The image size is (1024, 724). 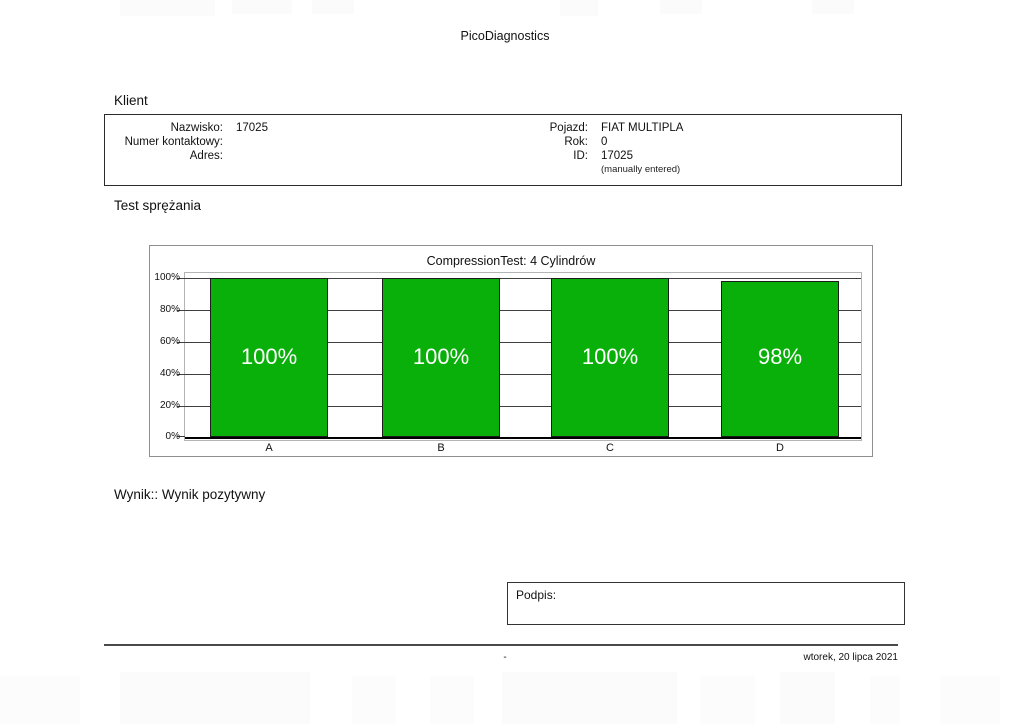 I want to click on bar-value-label: 98%, so click(x=780, y=356).